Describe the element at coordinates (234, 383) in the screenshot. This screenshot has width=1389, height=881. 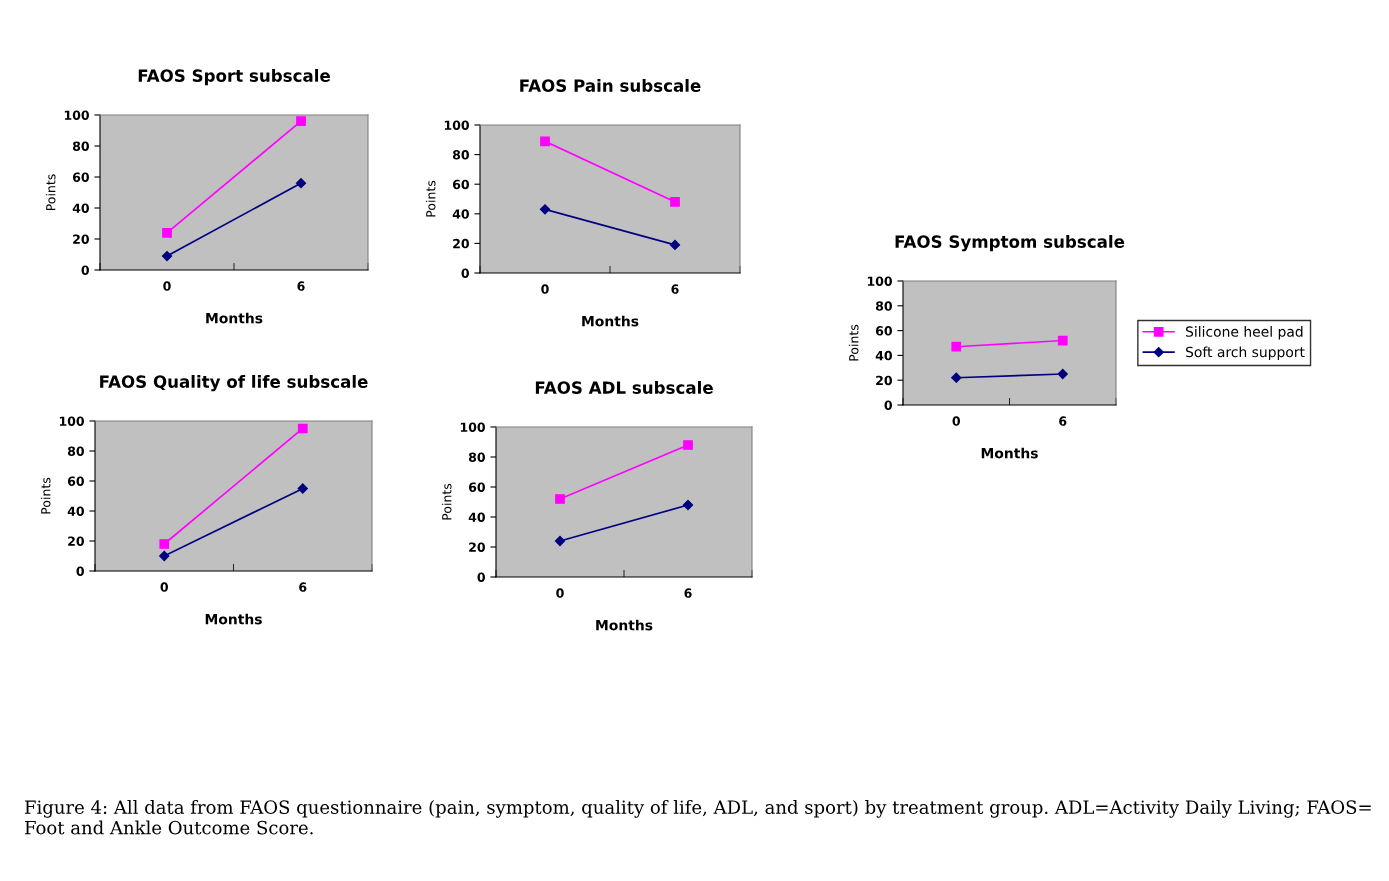
I see `chart-title: FAOS Quality of life subscale` at that location.